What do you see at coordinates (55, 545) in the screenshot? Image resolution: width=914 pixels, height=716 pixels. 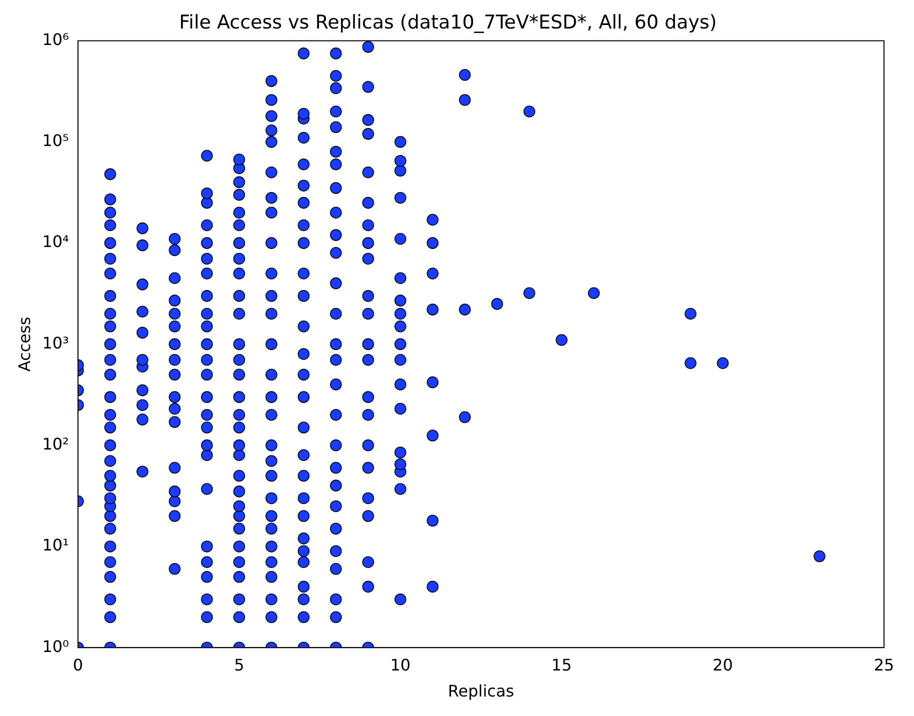 I see `y-tick-label: 10¹` at bounding box center [55, 545].